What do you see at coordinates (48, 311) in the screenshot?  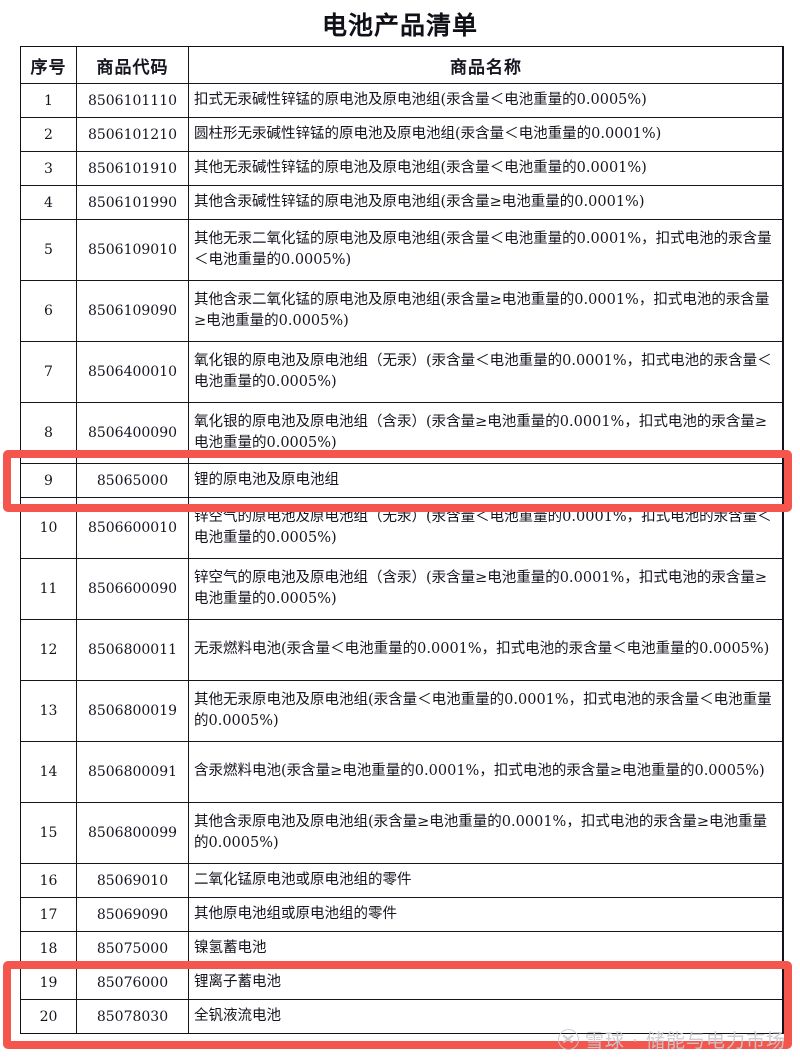 I see `cell-index: 6` at bounding box center [48, 311].